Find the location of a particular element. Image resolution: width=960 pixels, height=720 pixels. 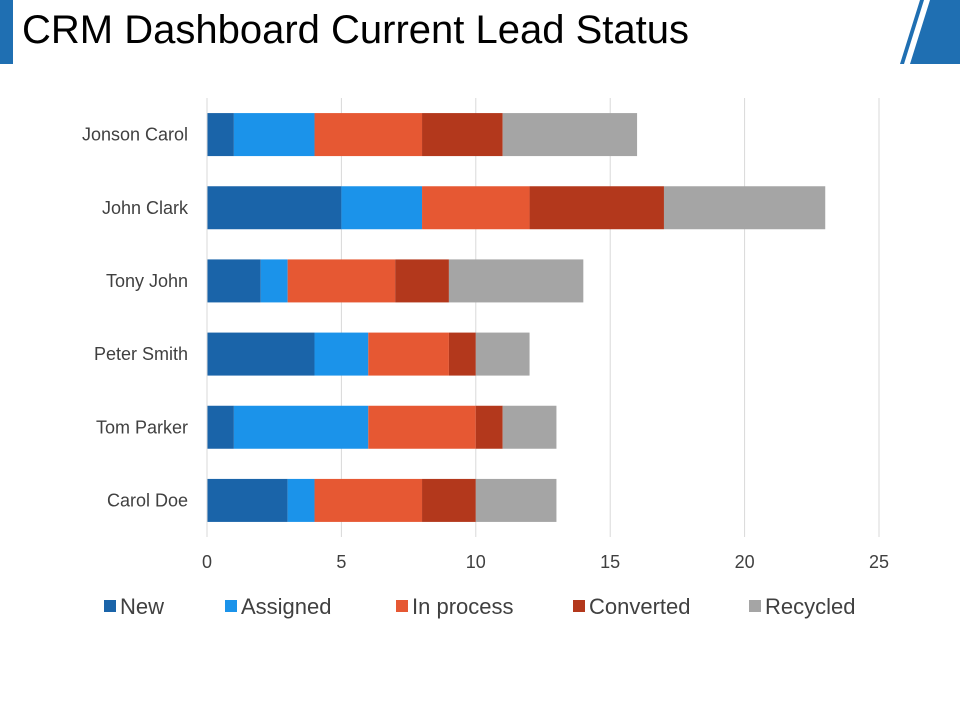

y-category-label: Tony John is located at coordinates (147, 281).